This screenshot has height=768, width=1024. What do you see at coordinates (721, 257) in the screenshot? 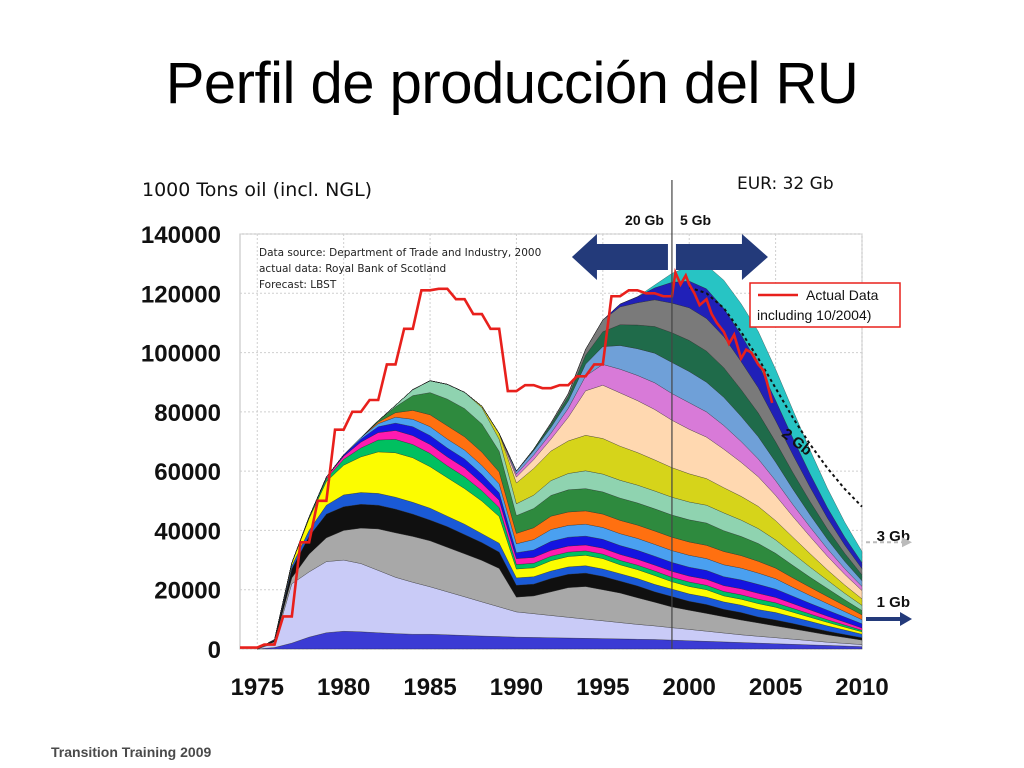
I see `arrow-right` at bounding box center [721, 257].